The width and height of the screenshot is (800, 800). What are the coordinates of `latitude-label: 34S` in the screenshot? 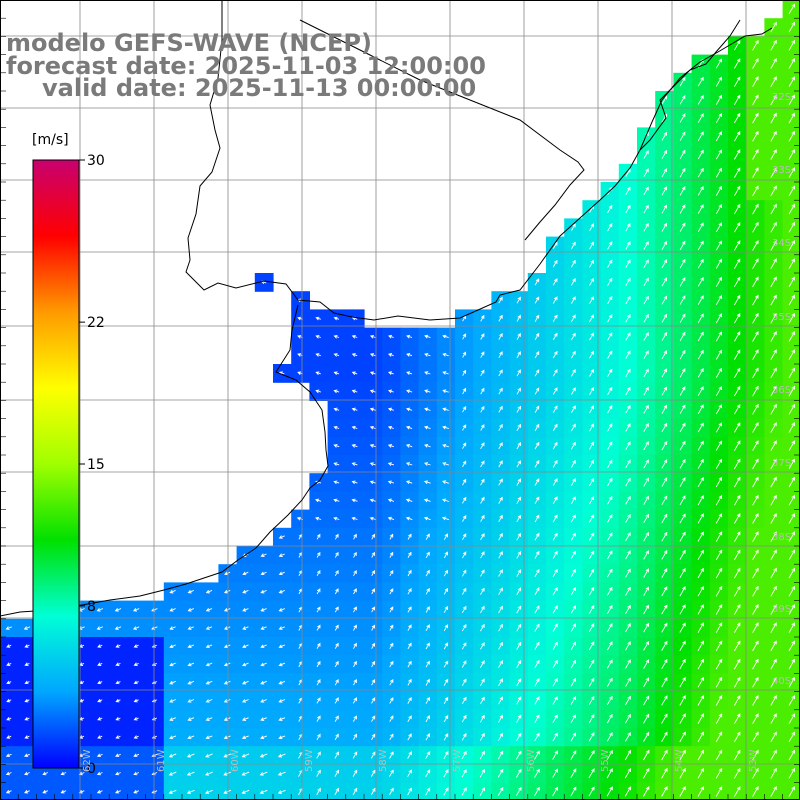 It's located at (781, 243).